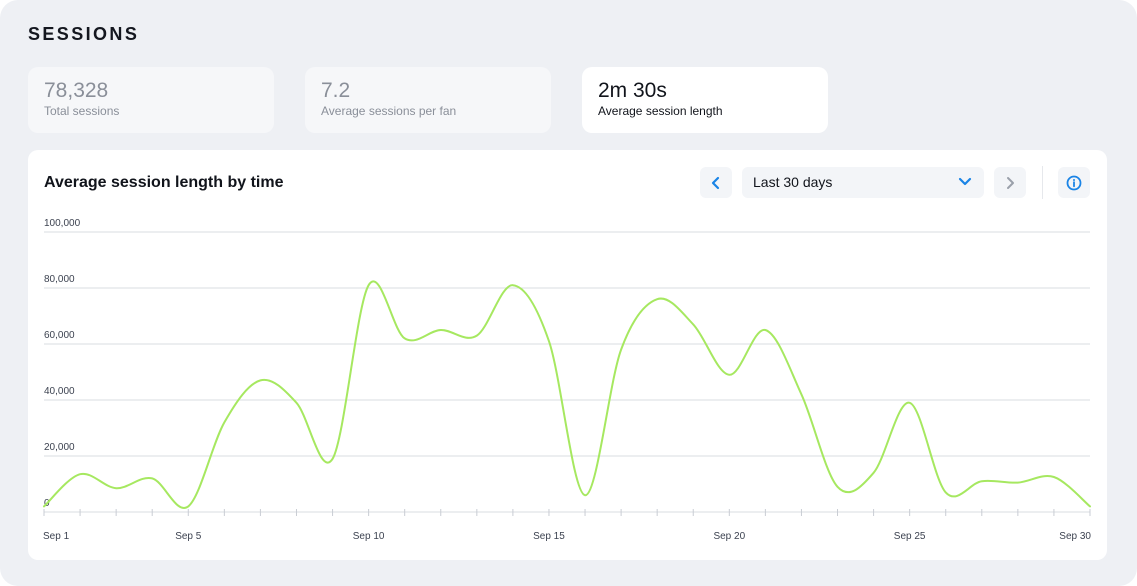 This screenshot has height=586, width=1137. What do you see at coordinates (389, 111) in the screenshot?
I see `stat-label: Average sessions per fan` at bounding box center [389, 111].